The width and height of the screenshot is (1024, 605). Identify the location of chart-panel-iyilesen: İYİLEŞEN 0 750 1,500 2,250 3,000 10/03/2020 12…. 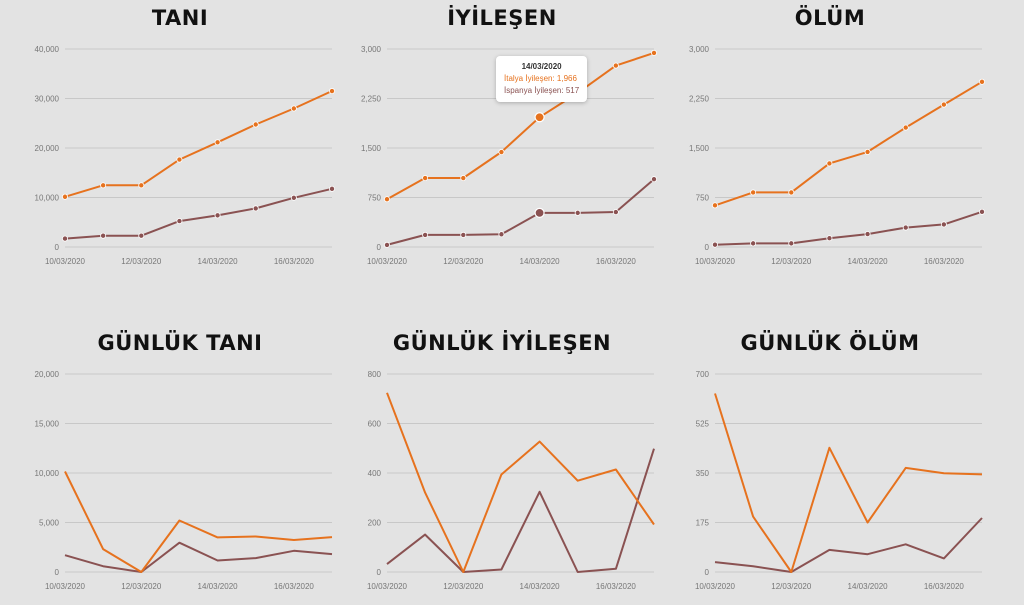
(502, 140).